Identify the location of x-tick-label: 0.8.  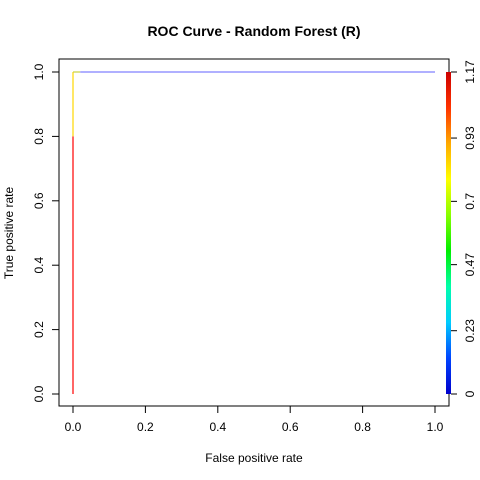
(362, 427).